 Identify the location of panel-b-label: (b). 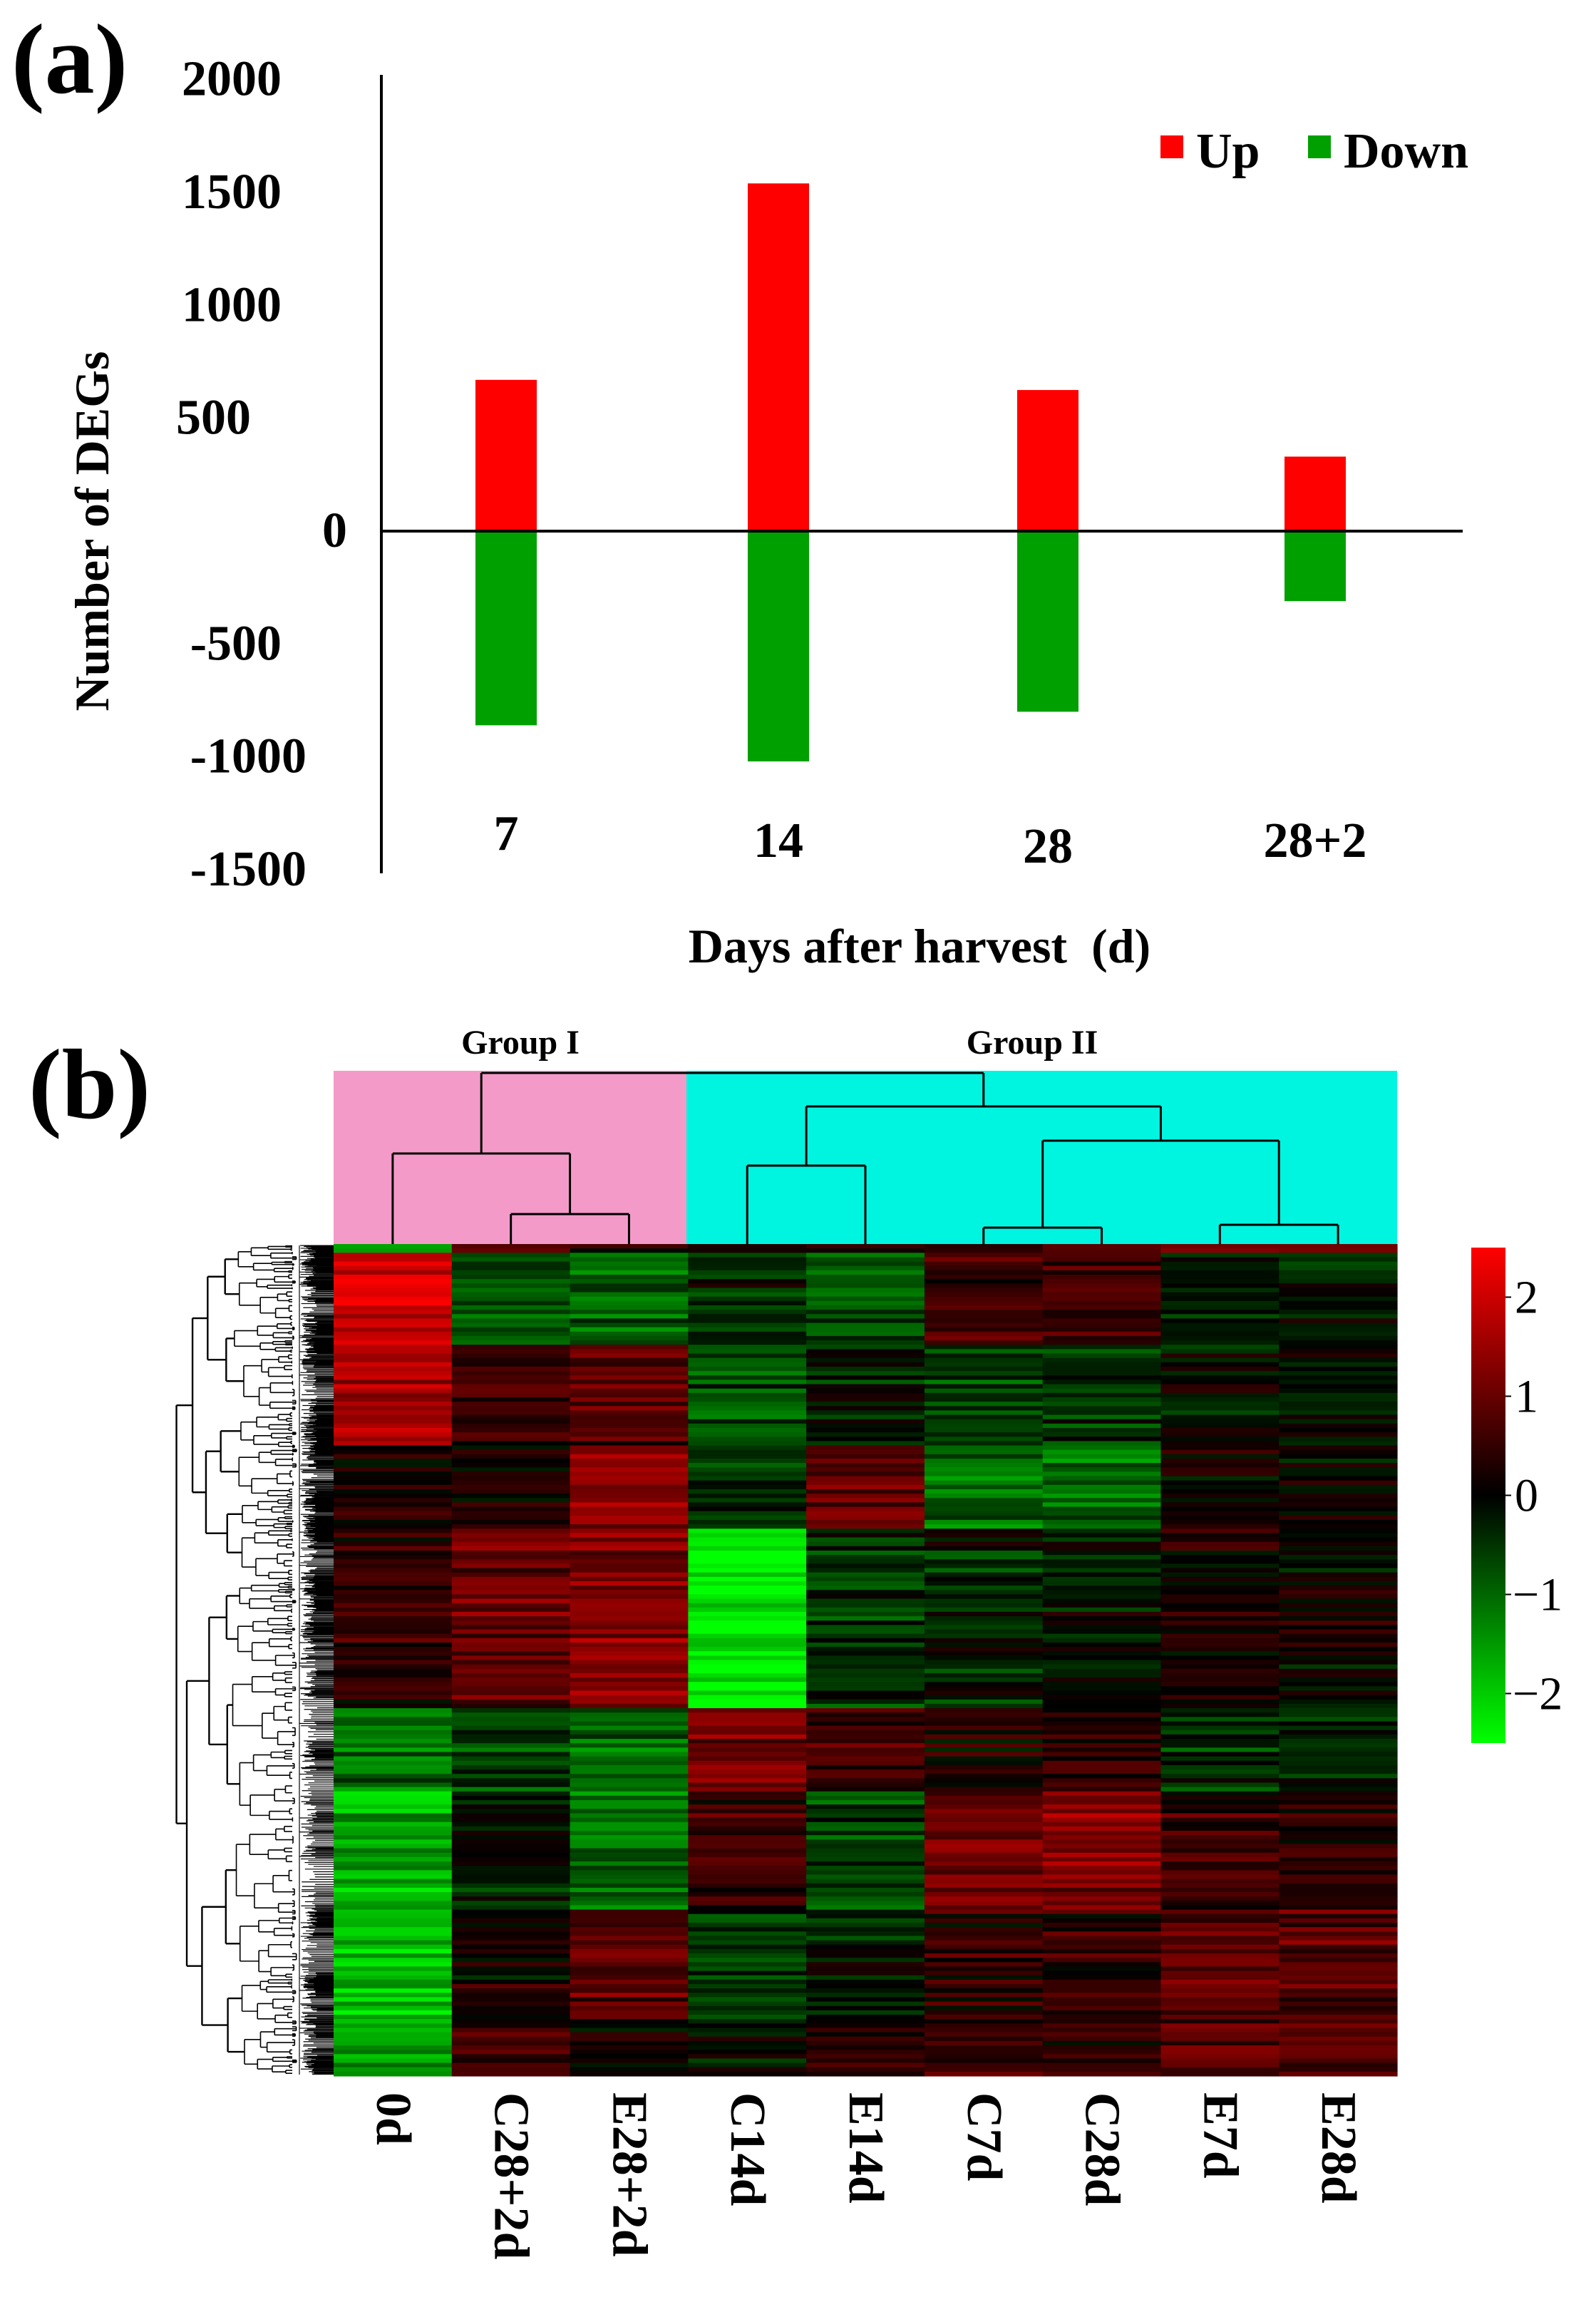
(89, 1084).